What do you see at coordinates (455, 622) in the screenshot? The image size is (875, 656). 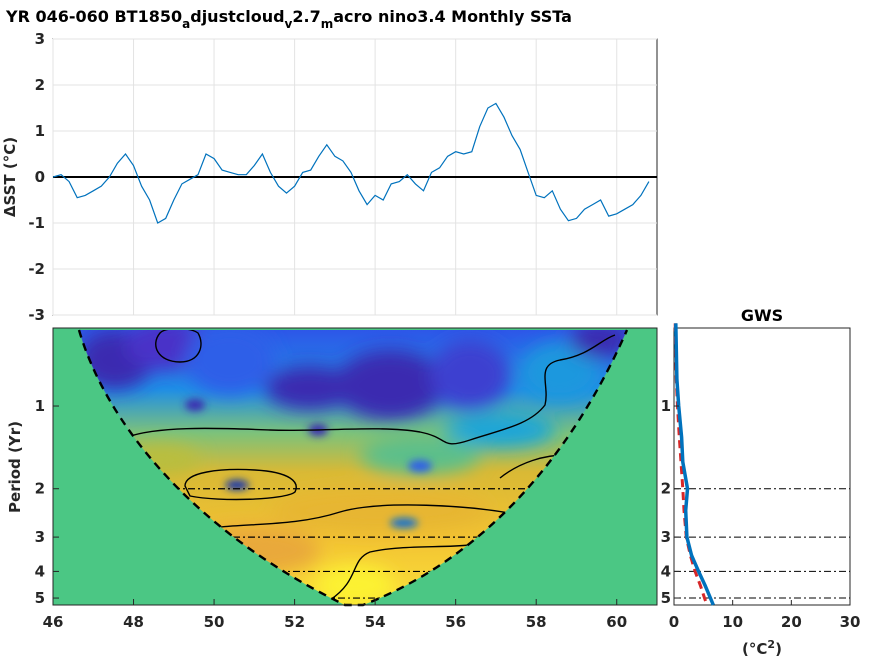 I see `wave-xtick-5: 56` at bounding box center [455, 622].